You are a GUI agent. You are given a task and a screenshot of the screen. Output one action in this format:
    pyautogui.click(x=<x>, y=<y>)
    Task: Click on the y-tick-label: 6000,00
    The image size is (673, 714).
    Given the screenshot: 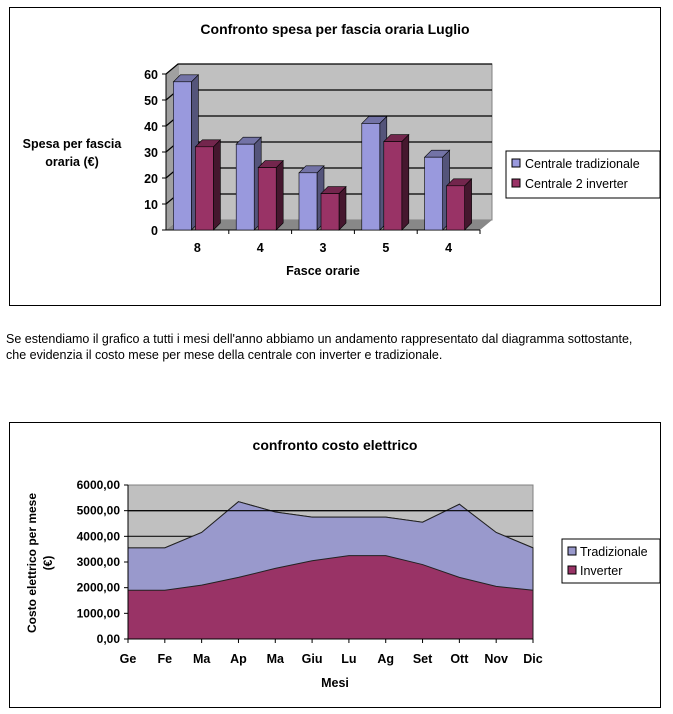 What is the action you would take?
    pyautogui.click(x=99, y=485)
    